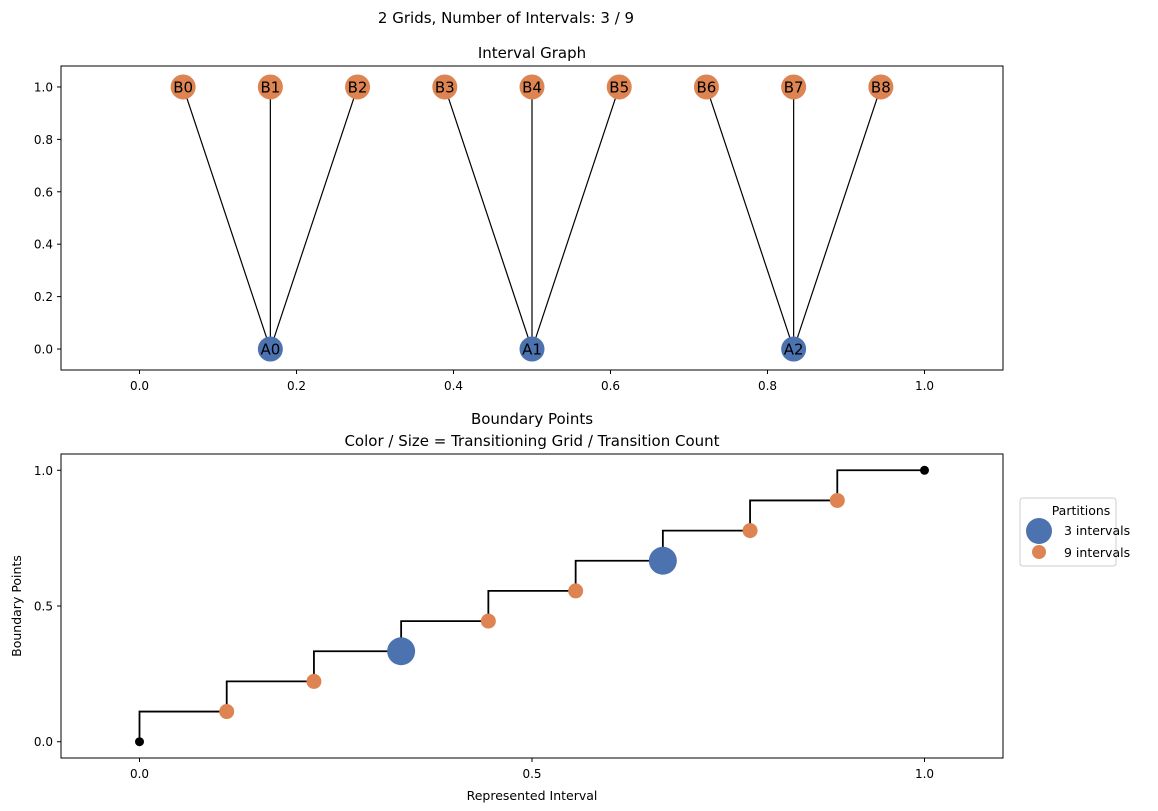 The height and width of the screenshot is (811, 1158). I want to click on boundary-points-xlabel: Represented Interval, so click(532, 795).